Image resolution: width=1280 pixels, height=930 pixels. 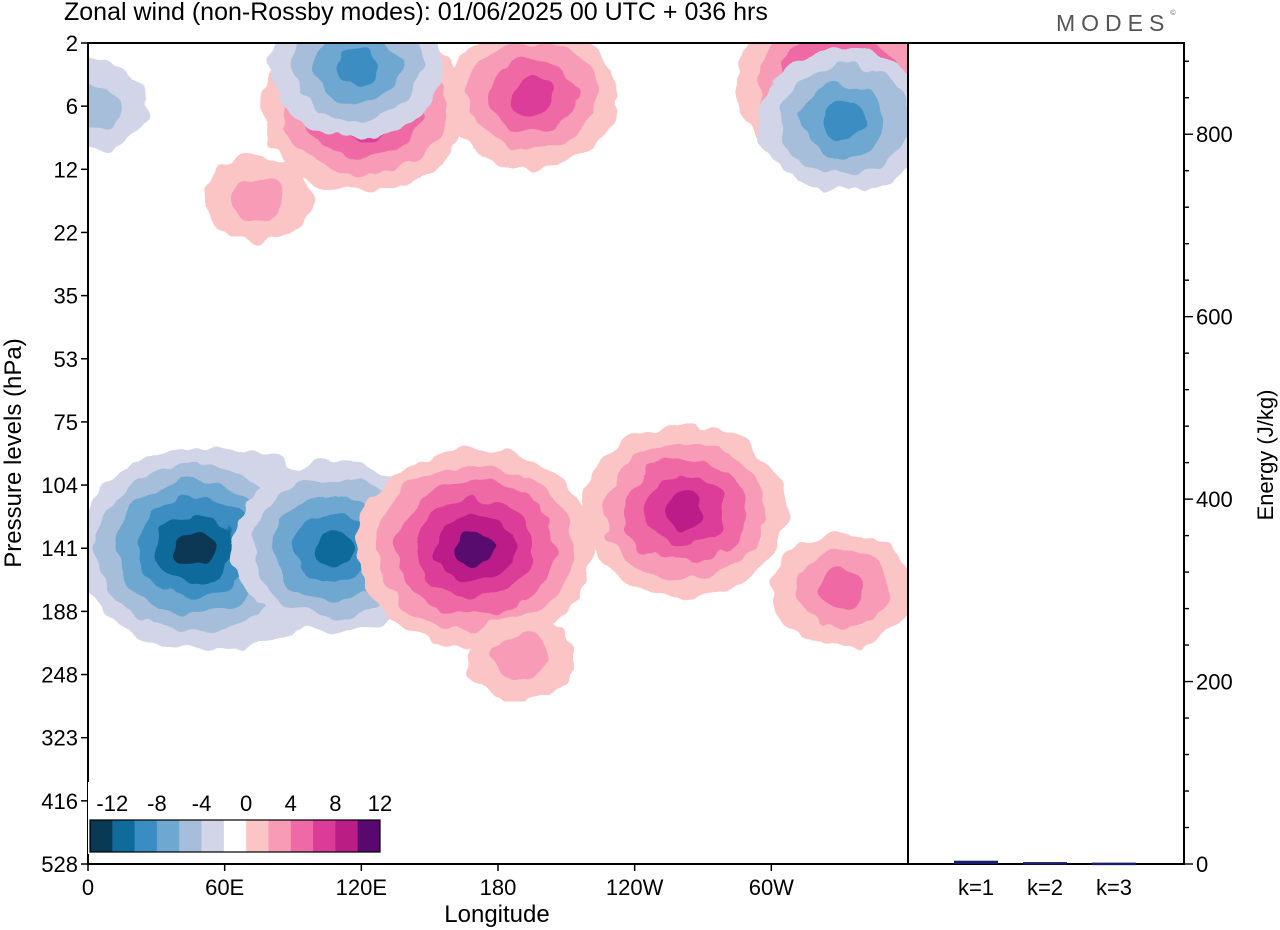 I want to click on y-tick-label: 53, so click(x=66, y=359).